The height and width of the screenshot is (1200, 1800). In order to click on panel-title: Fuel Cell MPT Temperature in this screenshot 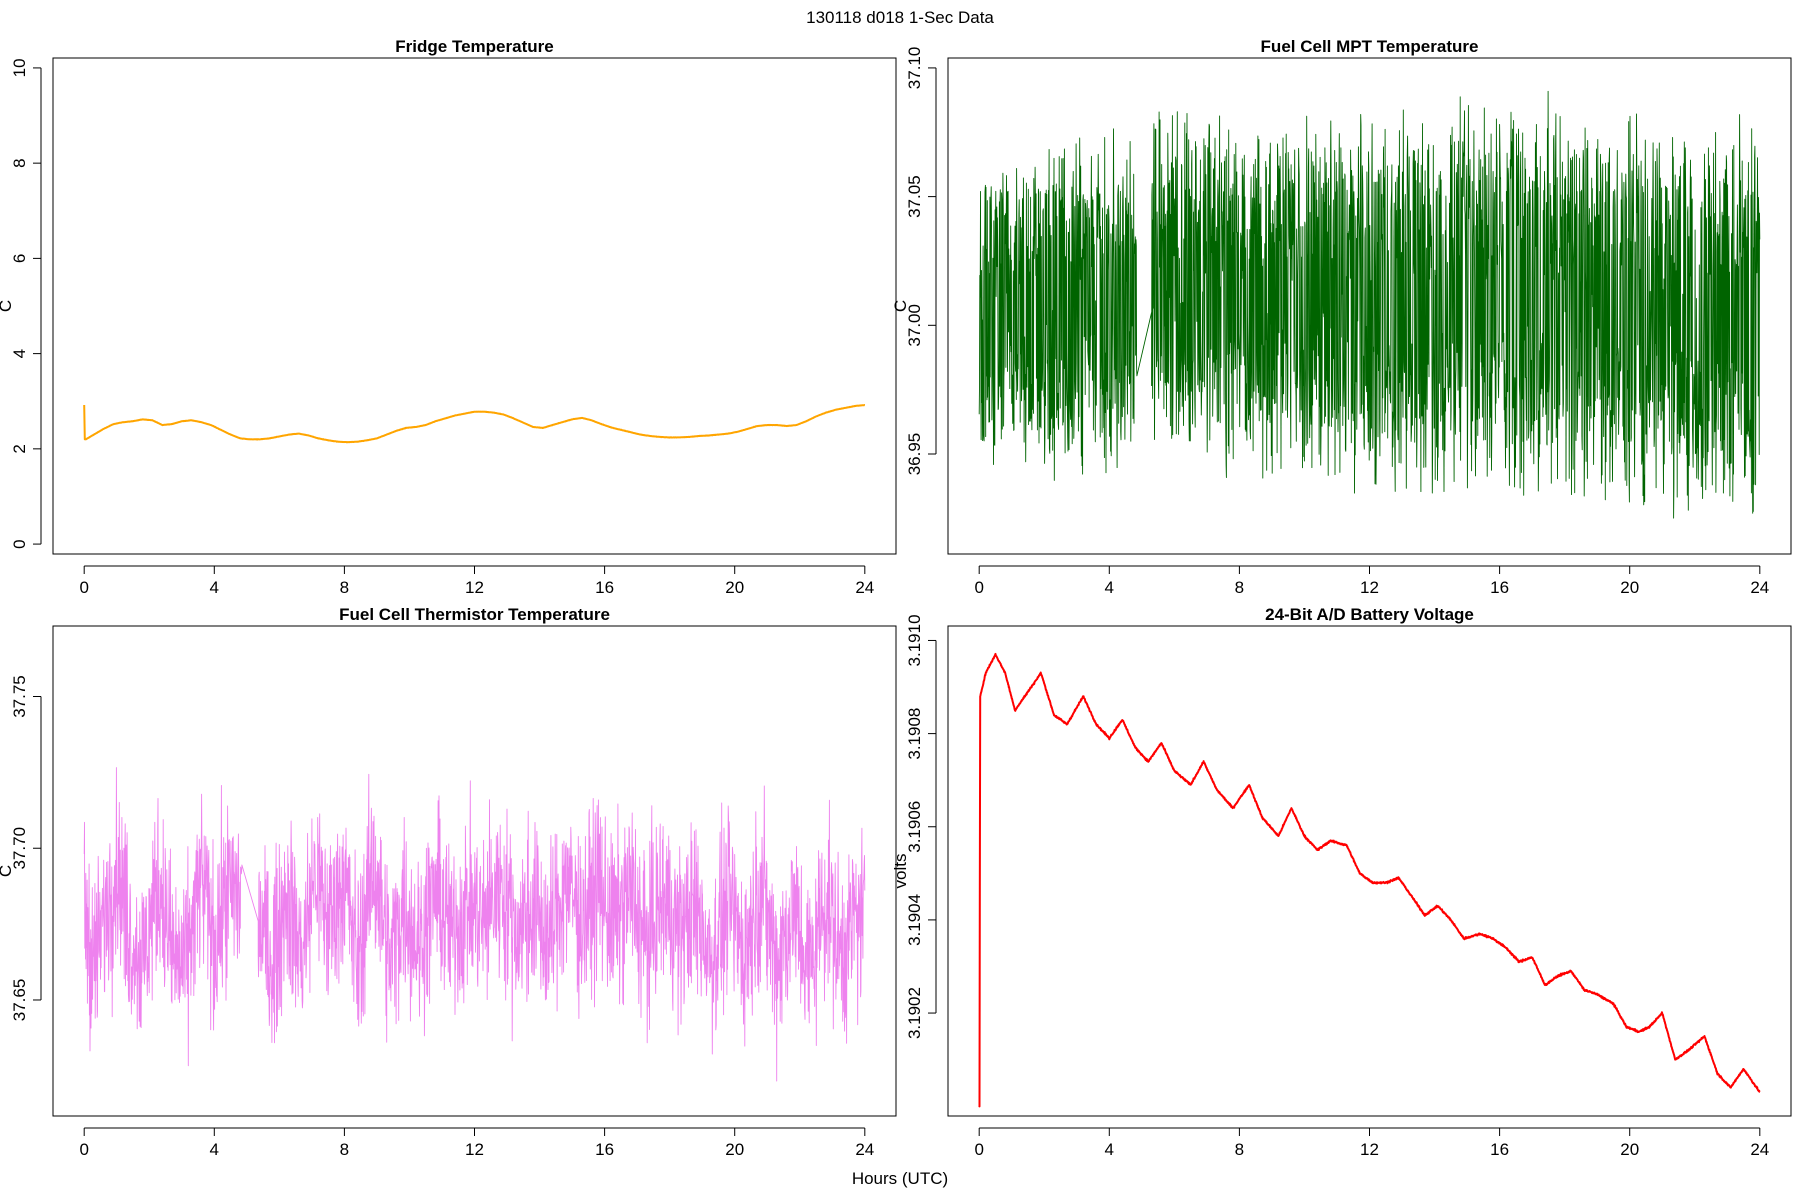, I will do `click(1370, 46)`.